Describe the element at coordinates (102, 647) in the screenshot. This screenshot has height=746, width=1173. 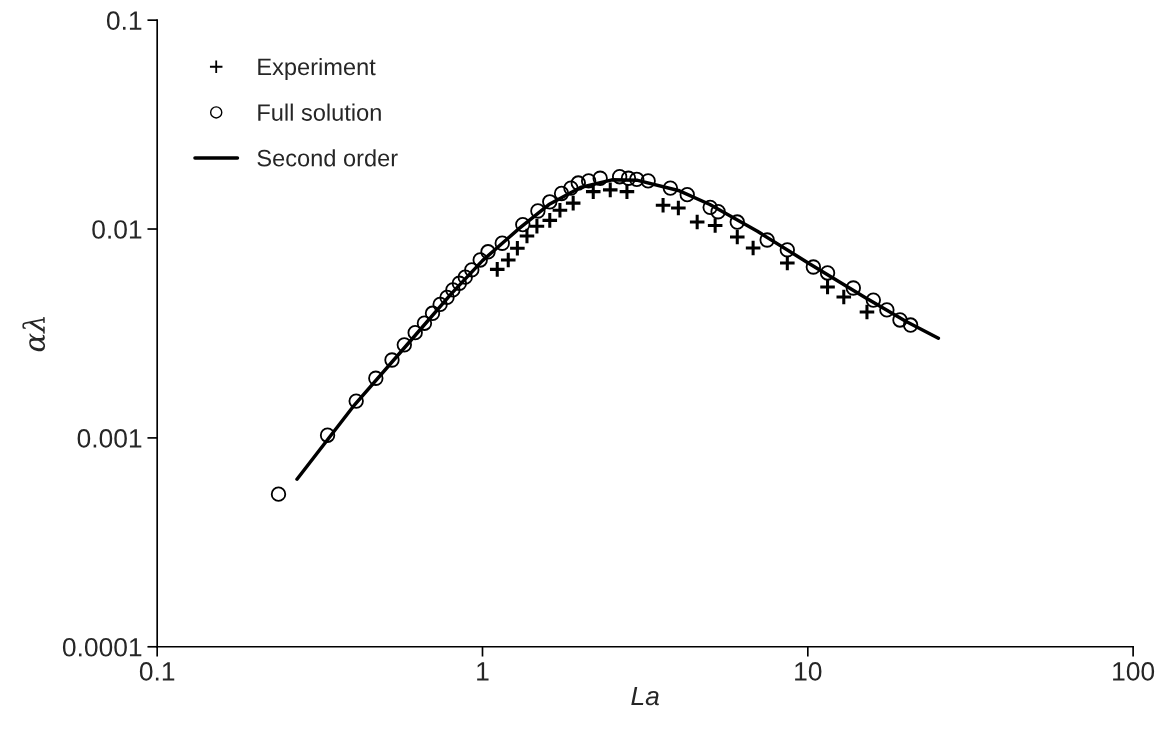
I see `y-tick-label: 0.0001` at that location.